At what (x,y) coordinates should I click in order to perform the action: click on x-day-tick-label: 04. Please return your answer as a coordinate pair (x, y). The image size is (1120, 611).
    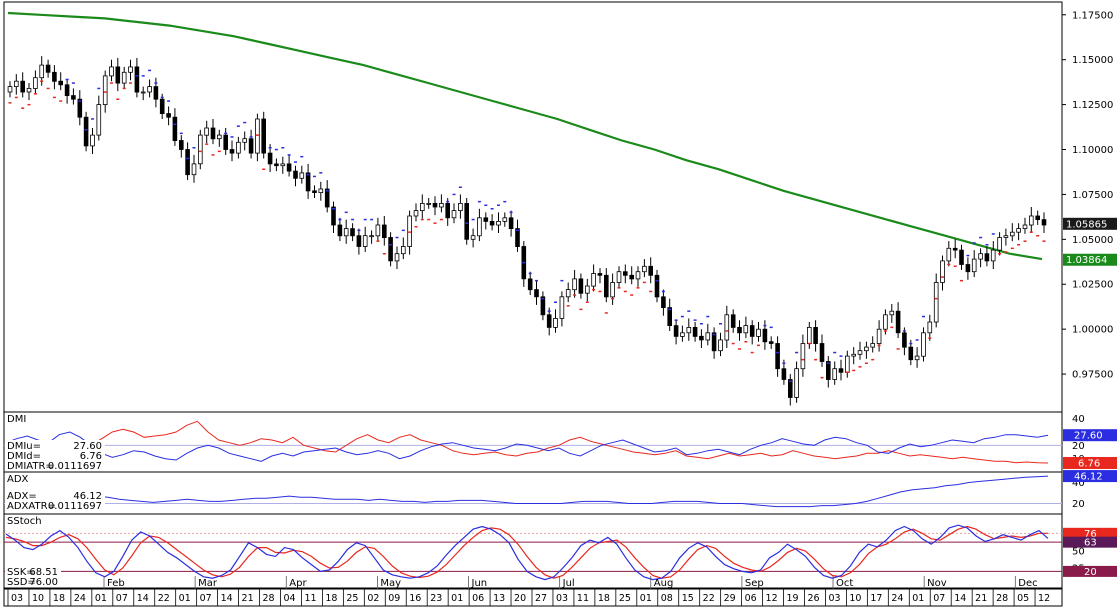
    Looking at the image, I should click on (289, 598).